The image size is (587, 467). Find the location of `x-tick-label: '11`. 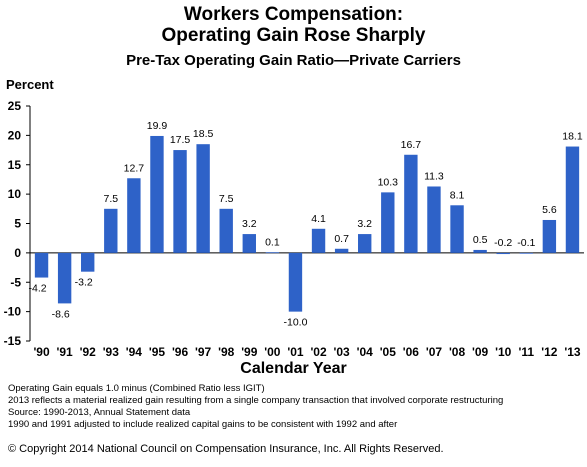

x-tick-label: '11 is located at coordinates (527, 352).